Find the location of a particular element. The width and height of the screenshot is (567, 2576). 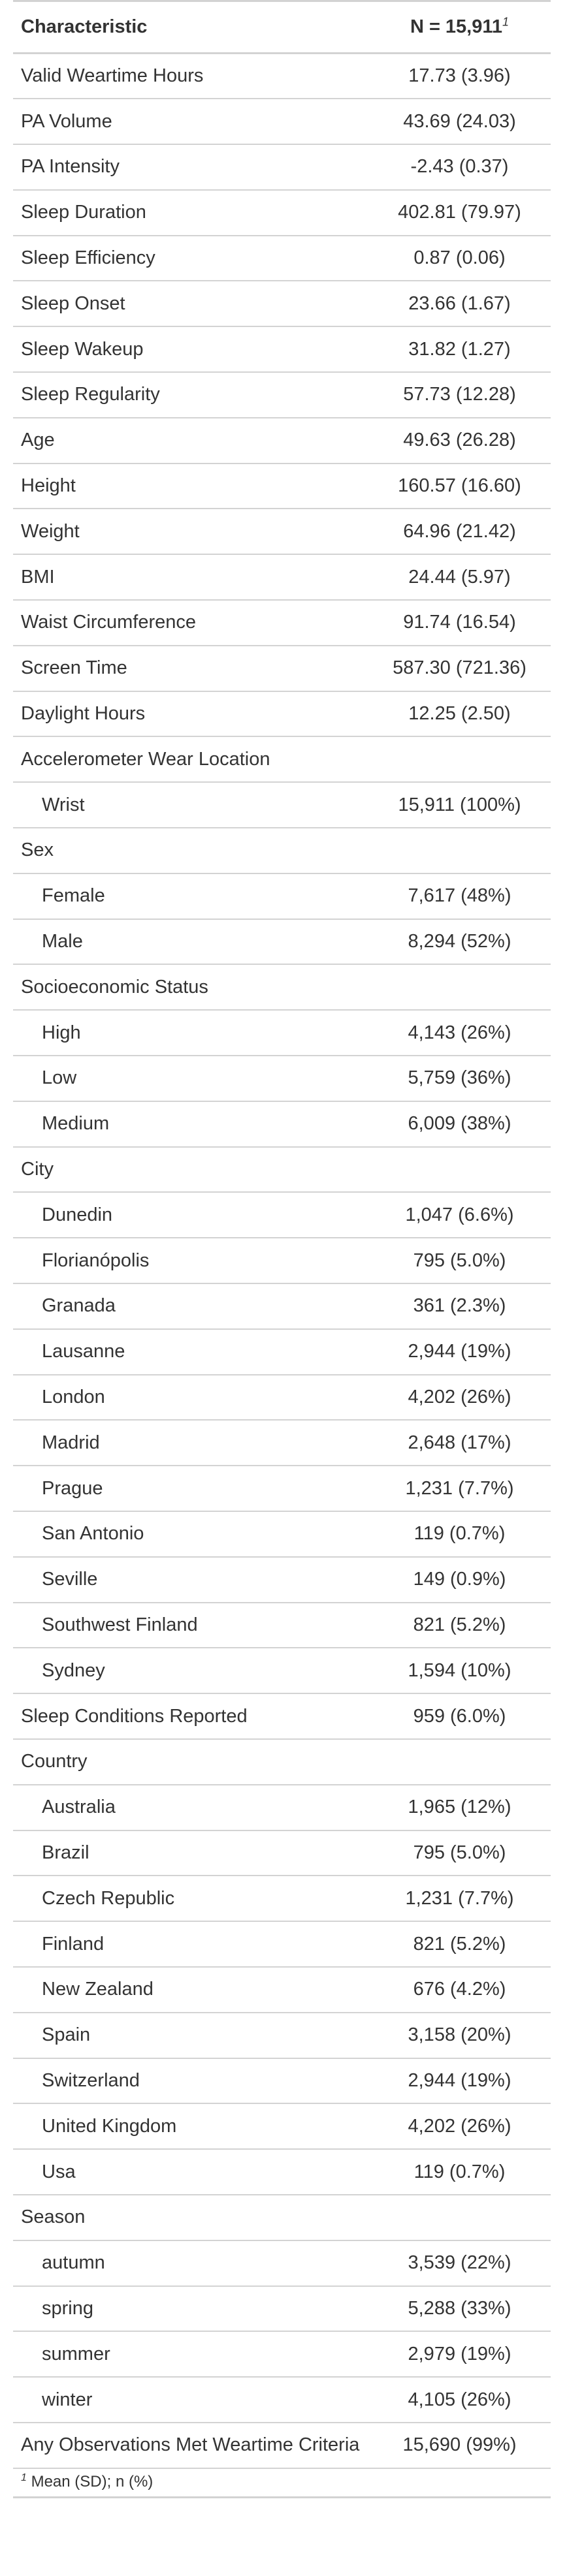

table-row: Sex is located at coordinates (282, 850).